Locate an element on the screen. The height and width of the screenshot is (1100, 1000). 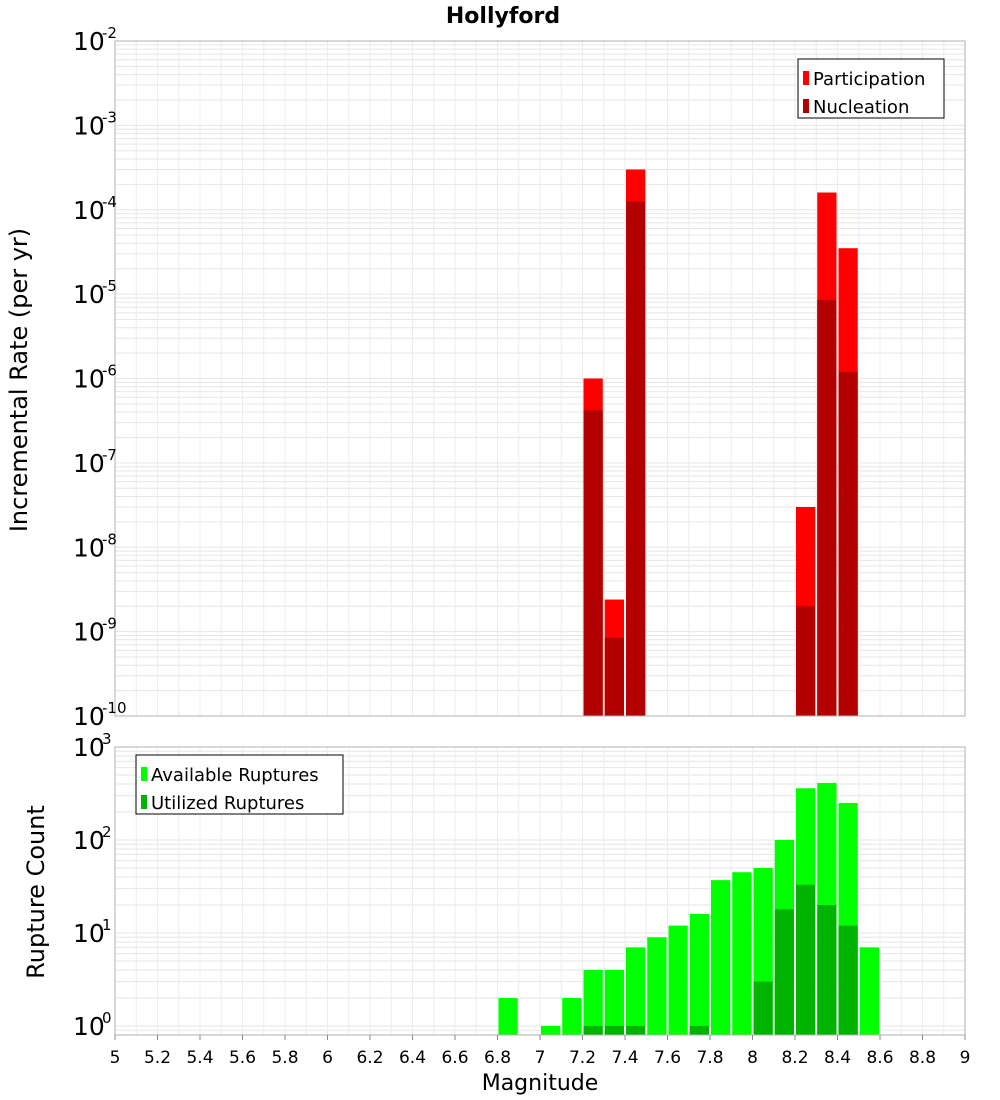
x-tick-label: 7.8 is located at coordinates (709, 1058).